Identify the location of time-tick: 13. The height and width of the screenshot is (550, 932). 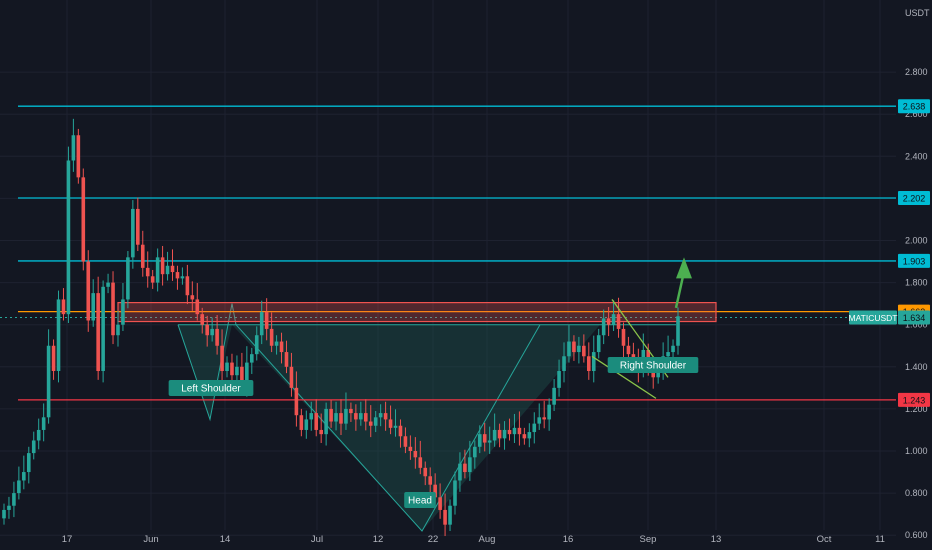
(716, 539).